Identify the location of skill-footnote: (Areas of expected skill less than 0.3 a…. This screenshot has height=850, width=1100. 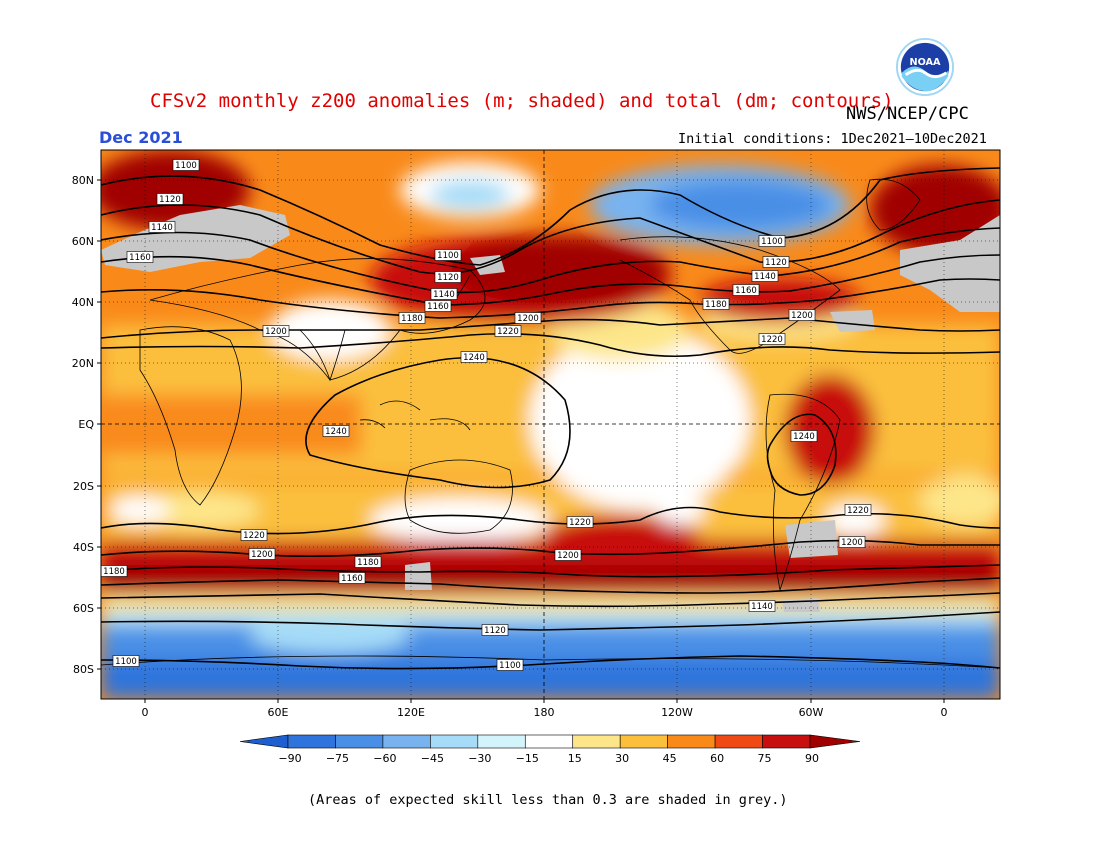
(548, 800).